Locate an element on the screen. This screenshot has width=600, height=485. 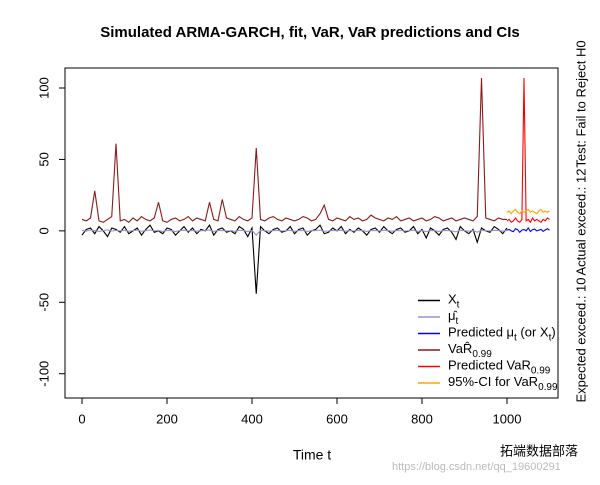
x-axis-label: Time t is located at coordinates (312, 455).